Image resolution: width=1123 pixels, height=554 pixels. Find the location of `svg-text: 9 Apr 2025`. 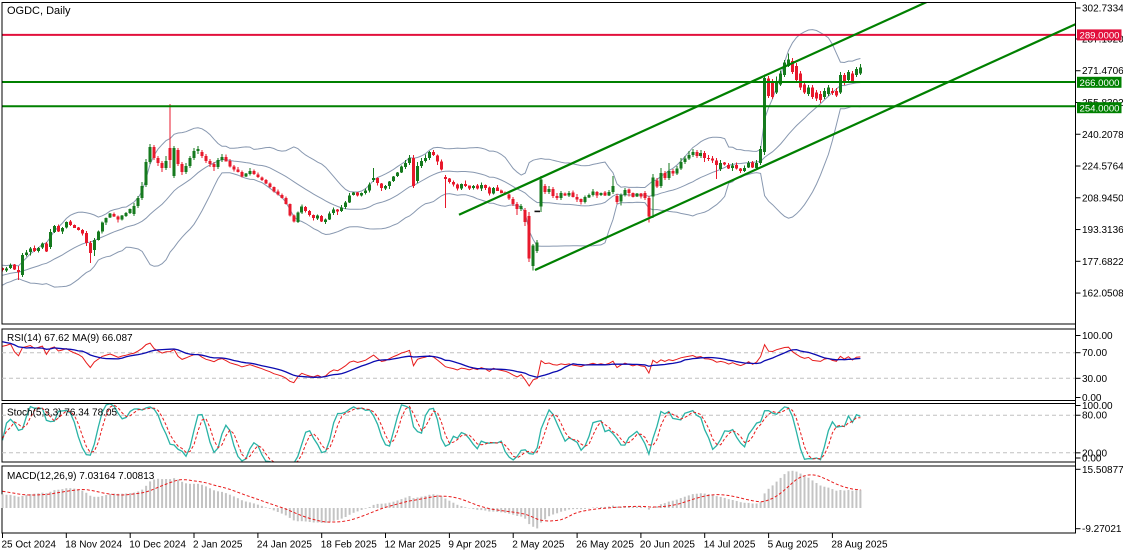

svg-text: 9 Apr 2025 is located at coordinates (472, 545).